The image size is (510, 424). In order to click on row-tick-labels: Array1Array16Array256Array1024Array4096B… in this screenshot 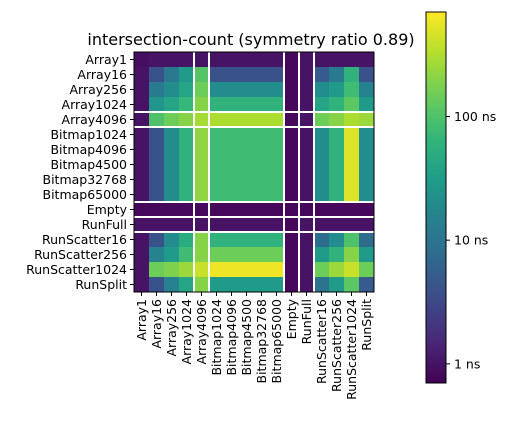, I will do `click(80, 172)`.